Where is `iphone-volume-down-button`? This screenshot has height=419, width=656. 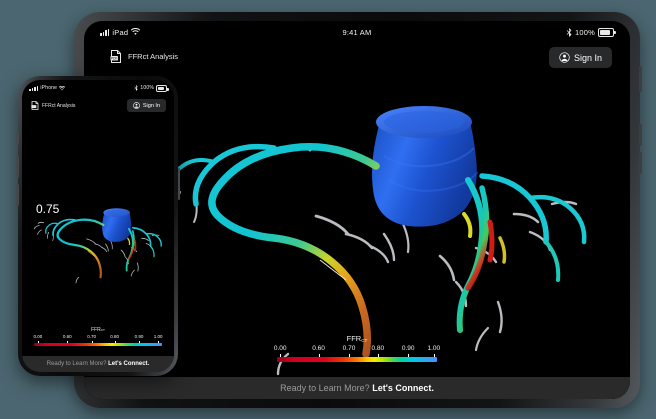
iphone-volume-down-button is located at coordinates (17, 195).